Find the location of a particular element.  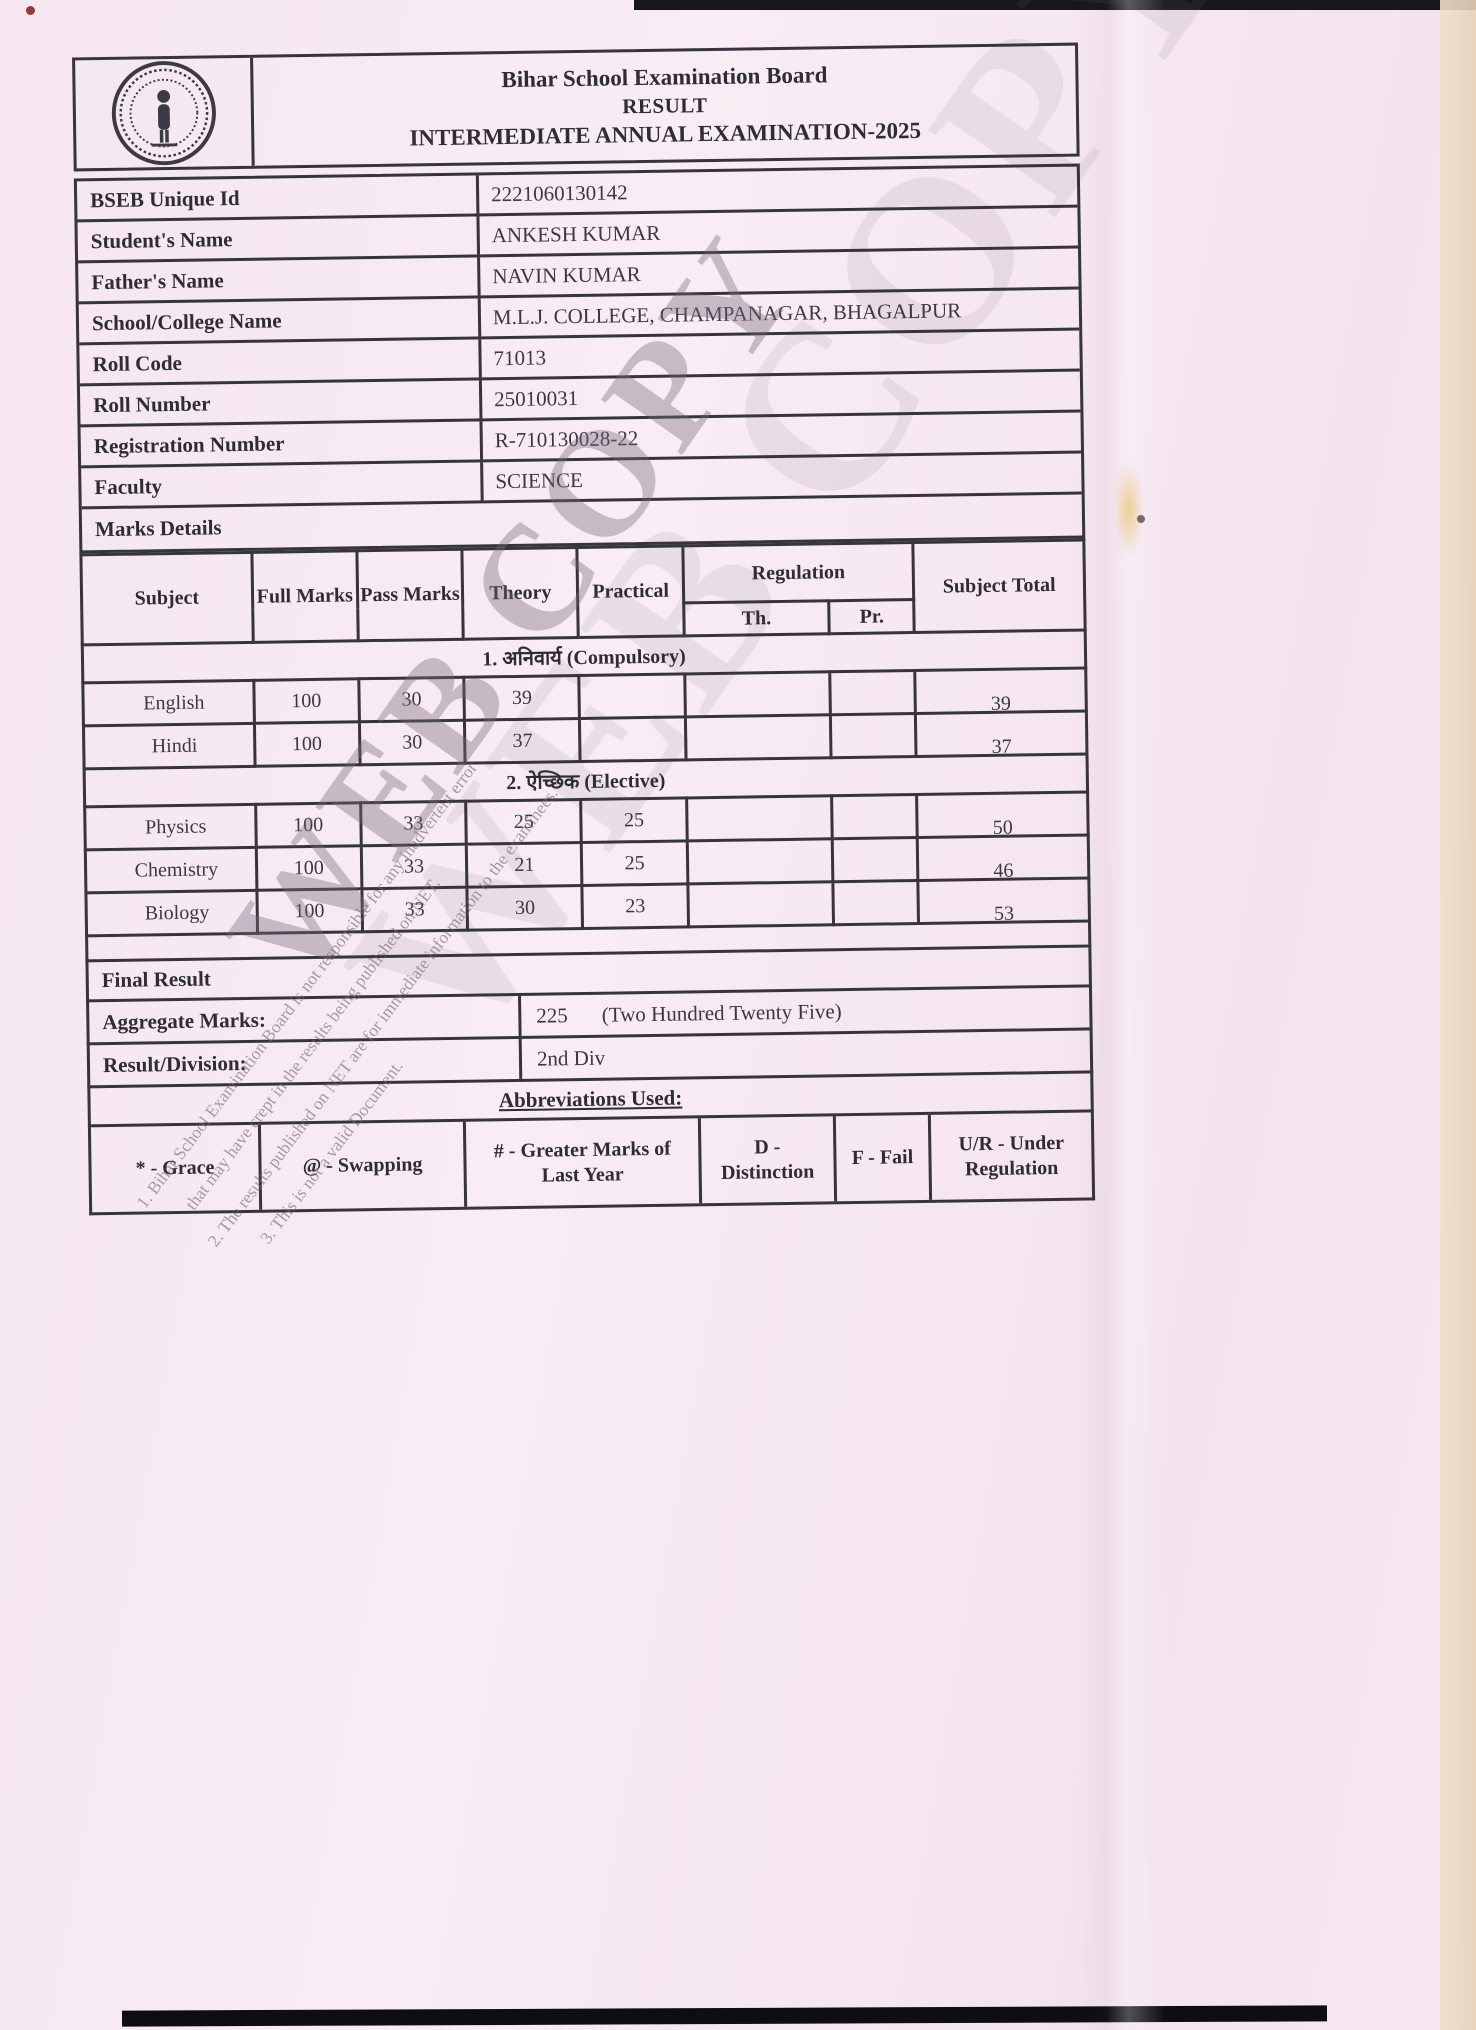

subject-total-value: 37 is located at coordinates (1001, 746).